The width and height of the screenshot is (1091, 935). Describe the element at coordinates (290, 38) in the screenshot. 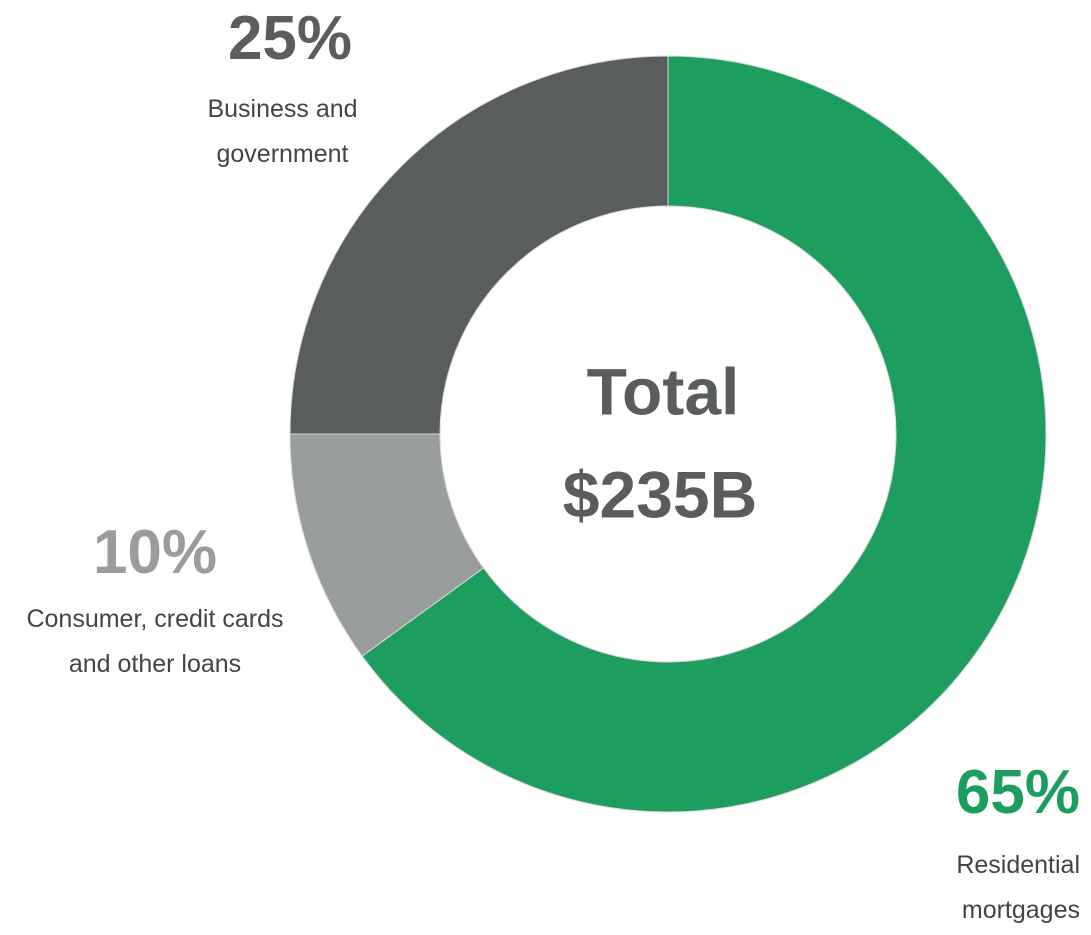

I see `value-label: 25%` at that location.